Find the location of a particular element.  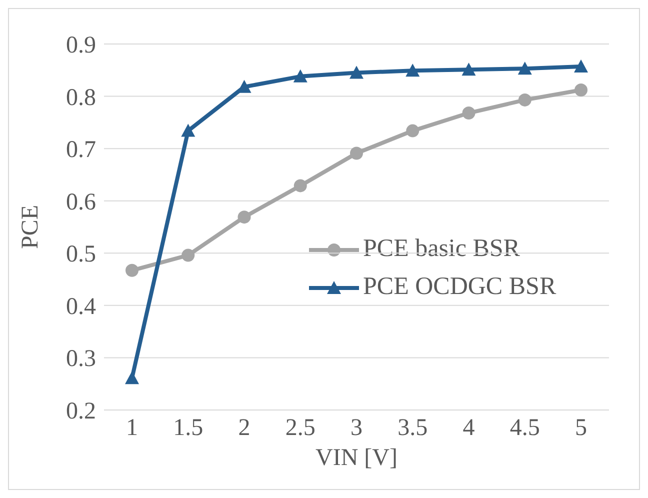

y-tick-label: 0.5 is located at coordinates (81, 255).